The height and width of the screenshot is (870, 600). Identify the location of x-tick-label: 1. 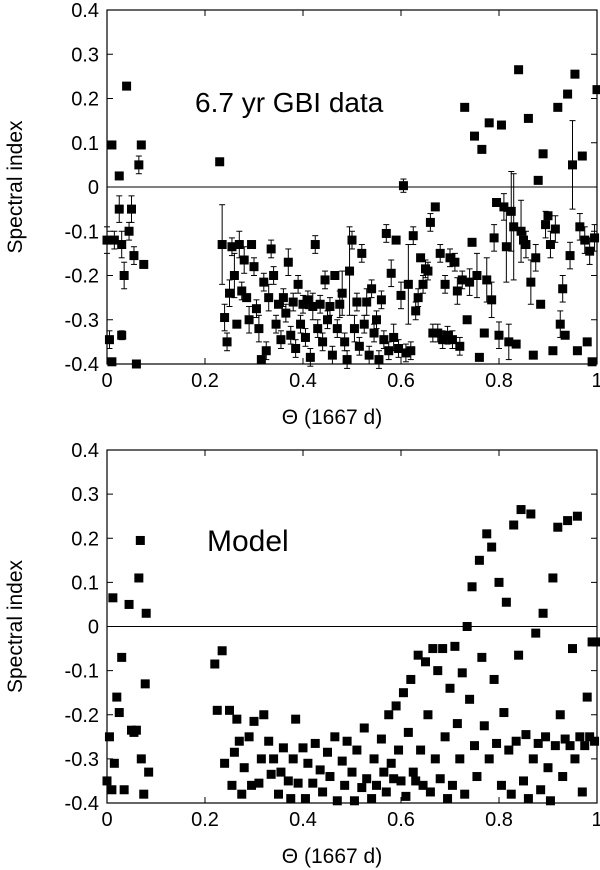
(595, 381).